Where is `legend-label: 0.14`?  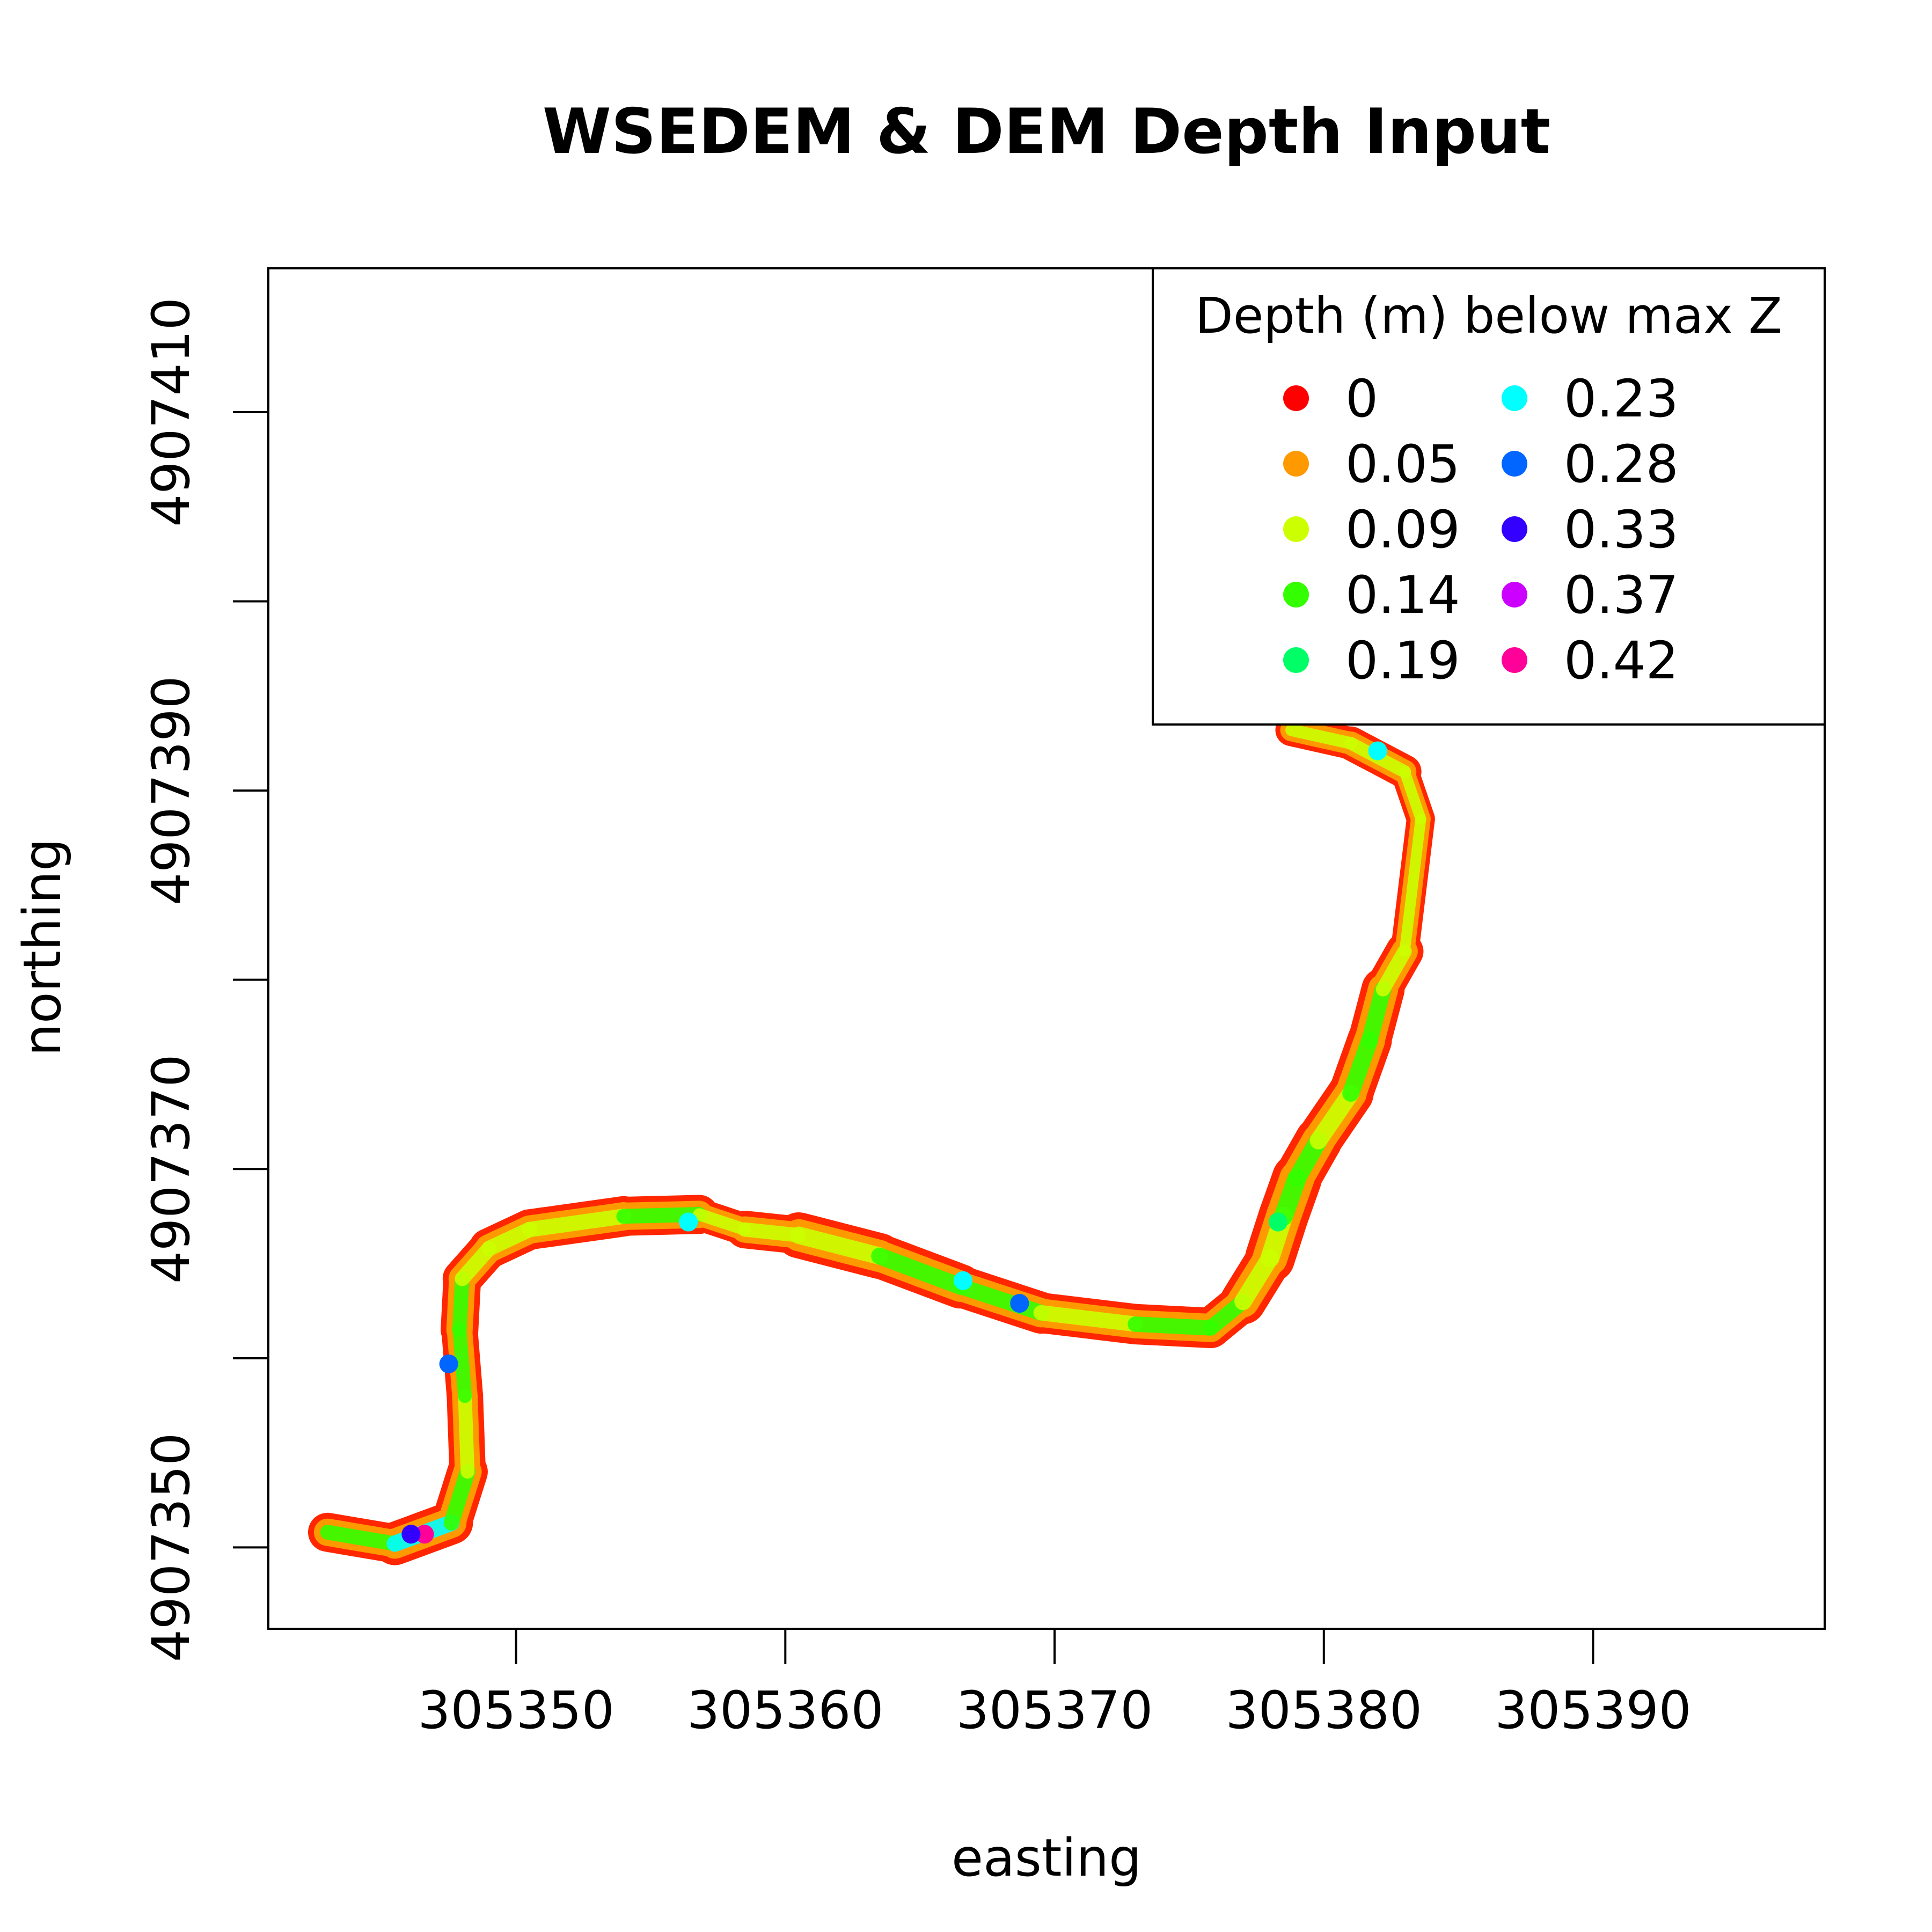 legend-label: 0.14 is located at coordinates (1402, 595).